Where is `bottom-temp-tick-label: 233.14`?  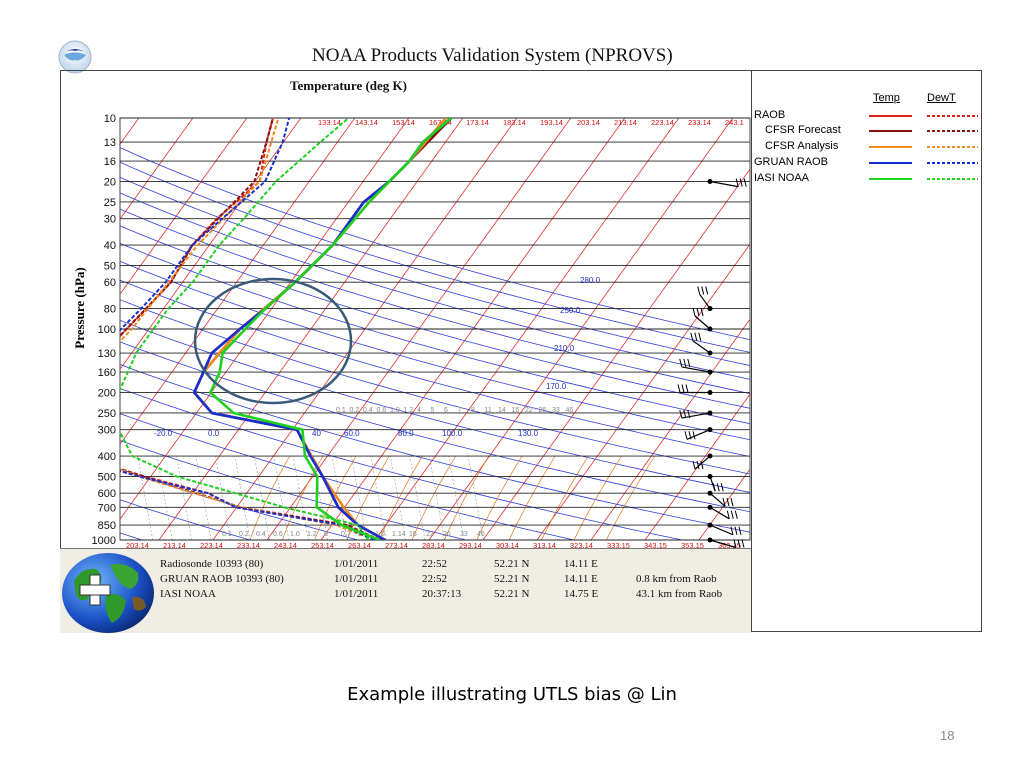
bottom-temp-tick-label: 233.14 is located at coordinates (248, 545).